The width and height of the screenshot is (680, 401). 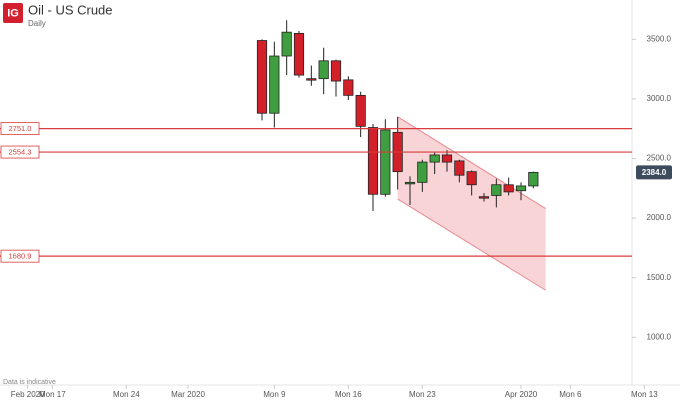 I want to click on y-tick-label: 2000.0, so click(x=659, y=217).